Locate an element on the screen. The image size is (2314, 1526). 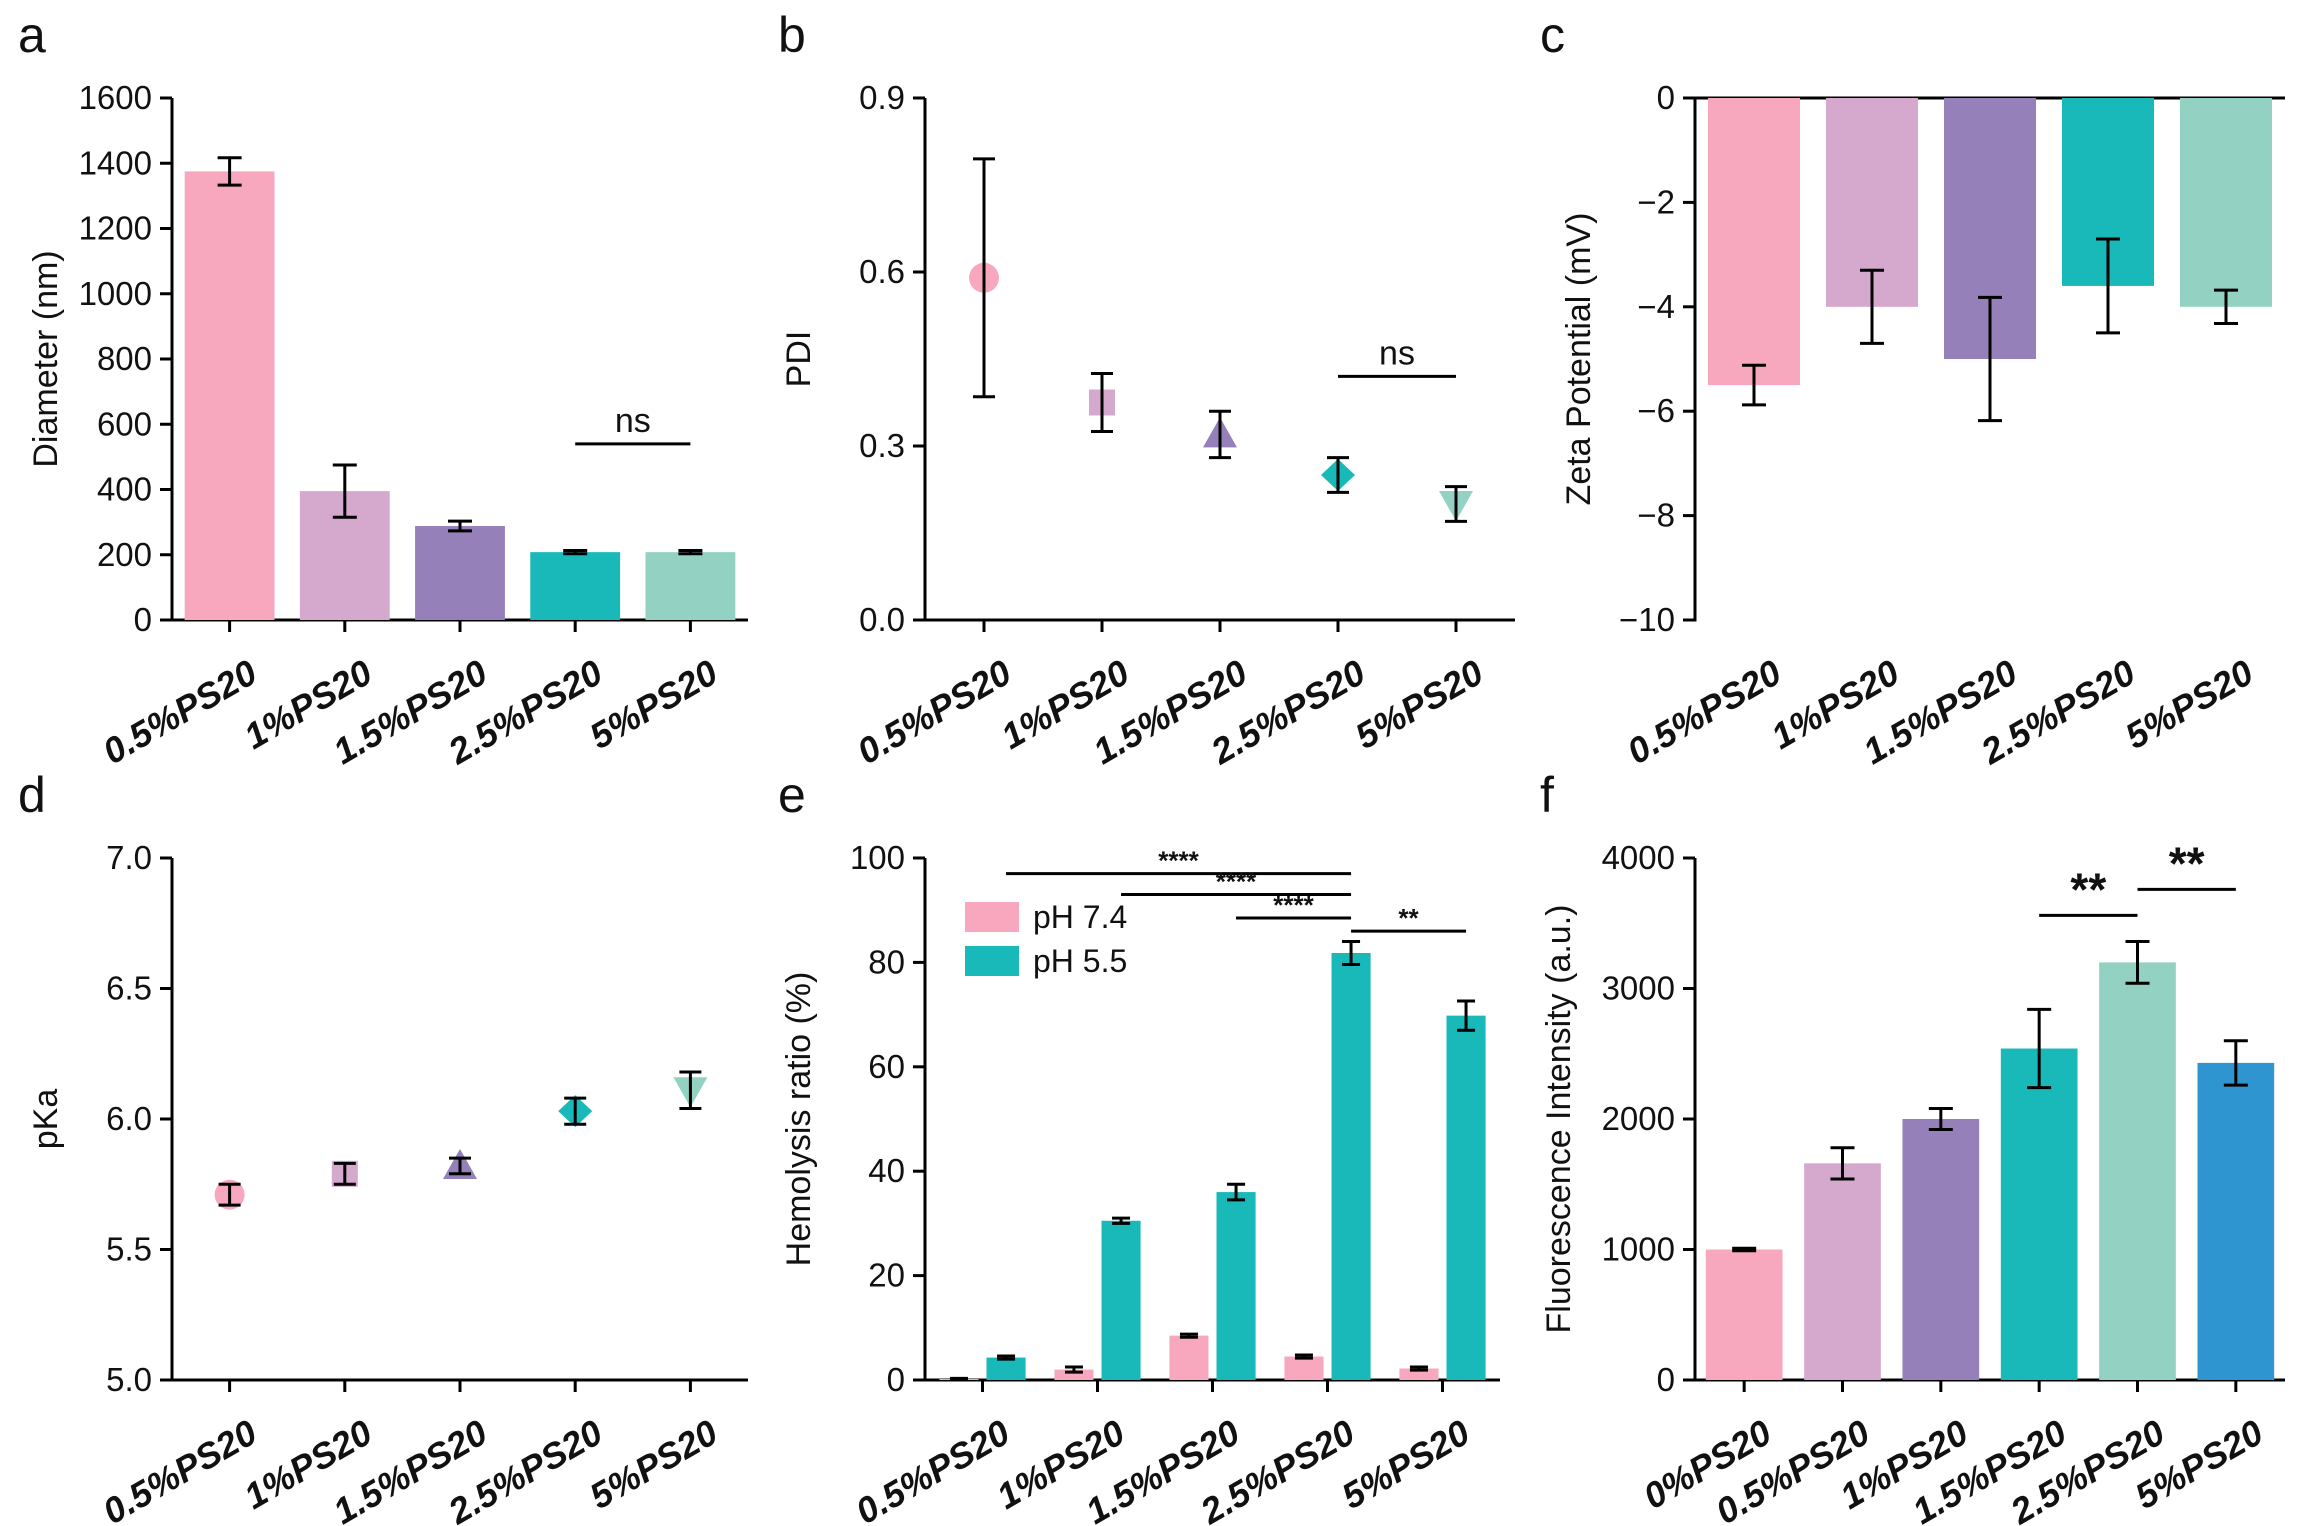
bar-pH 5.5-5%PS20 is located at coordinates (1466, 1197).